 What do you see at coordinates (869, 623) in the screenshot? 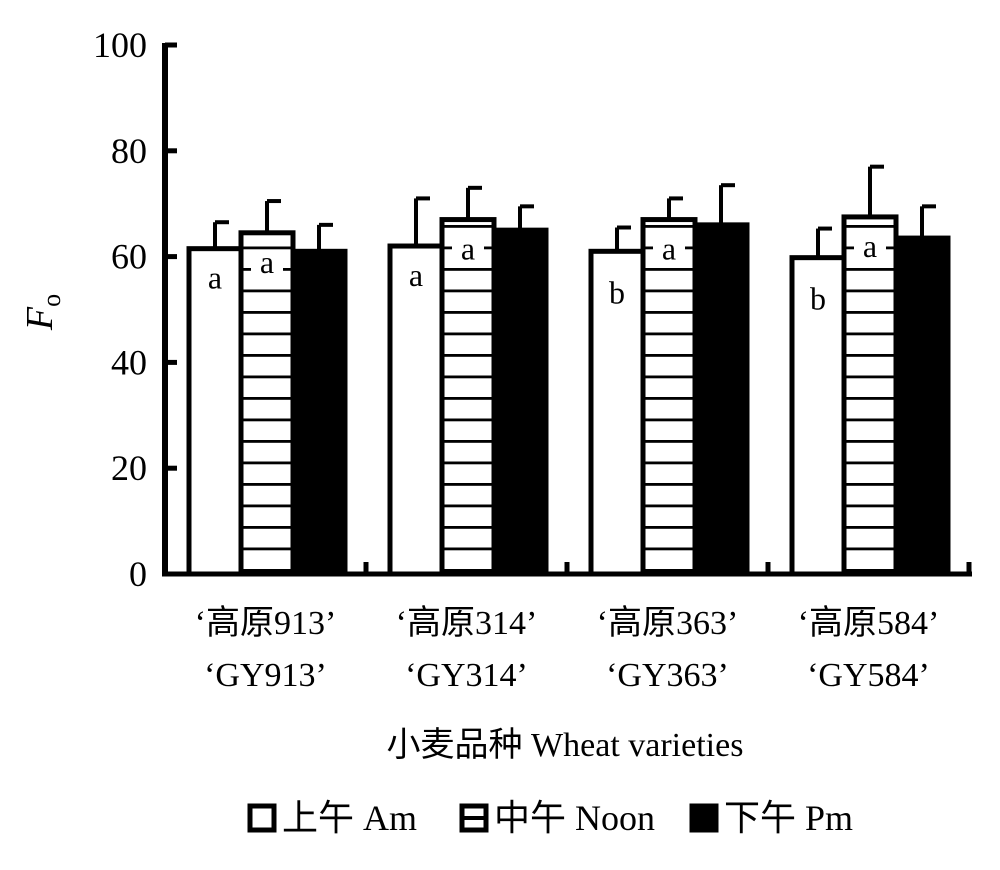
I see `category-label-cn-3: ‘高原584’` at bounding box center [869, 623].